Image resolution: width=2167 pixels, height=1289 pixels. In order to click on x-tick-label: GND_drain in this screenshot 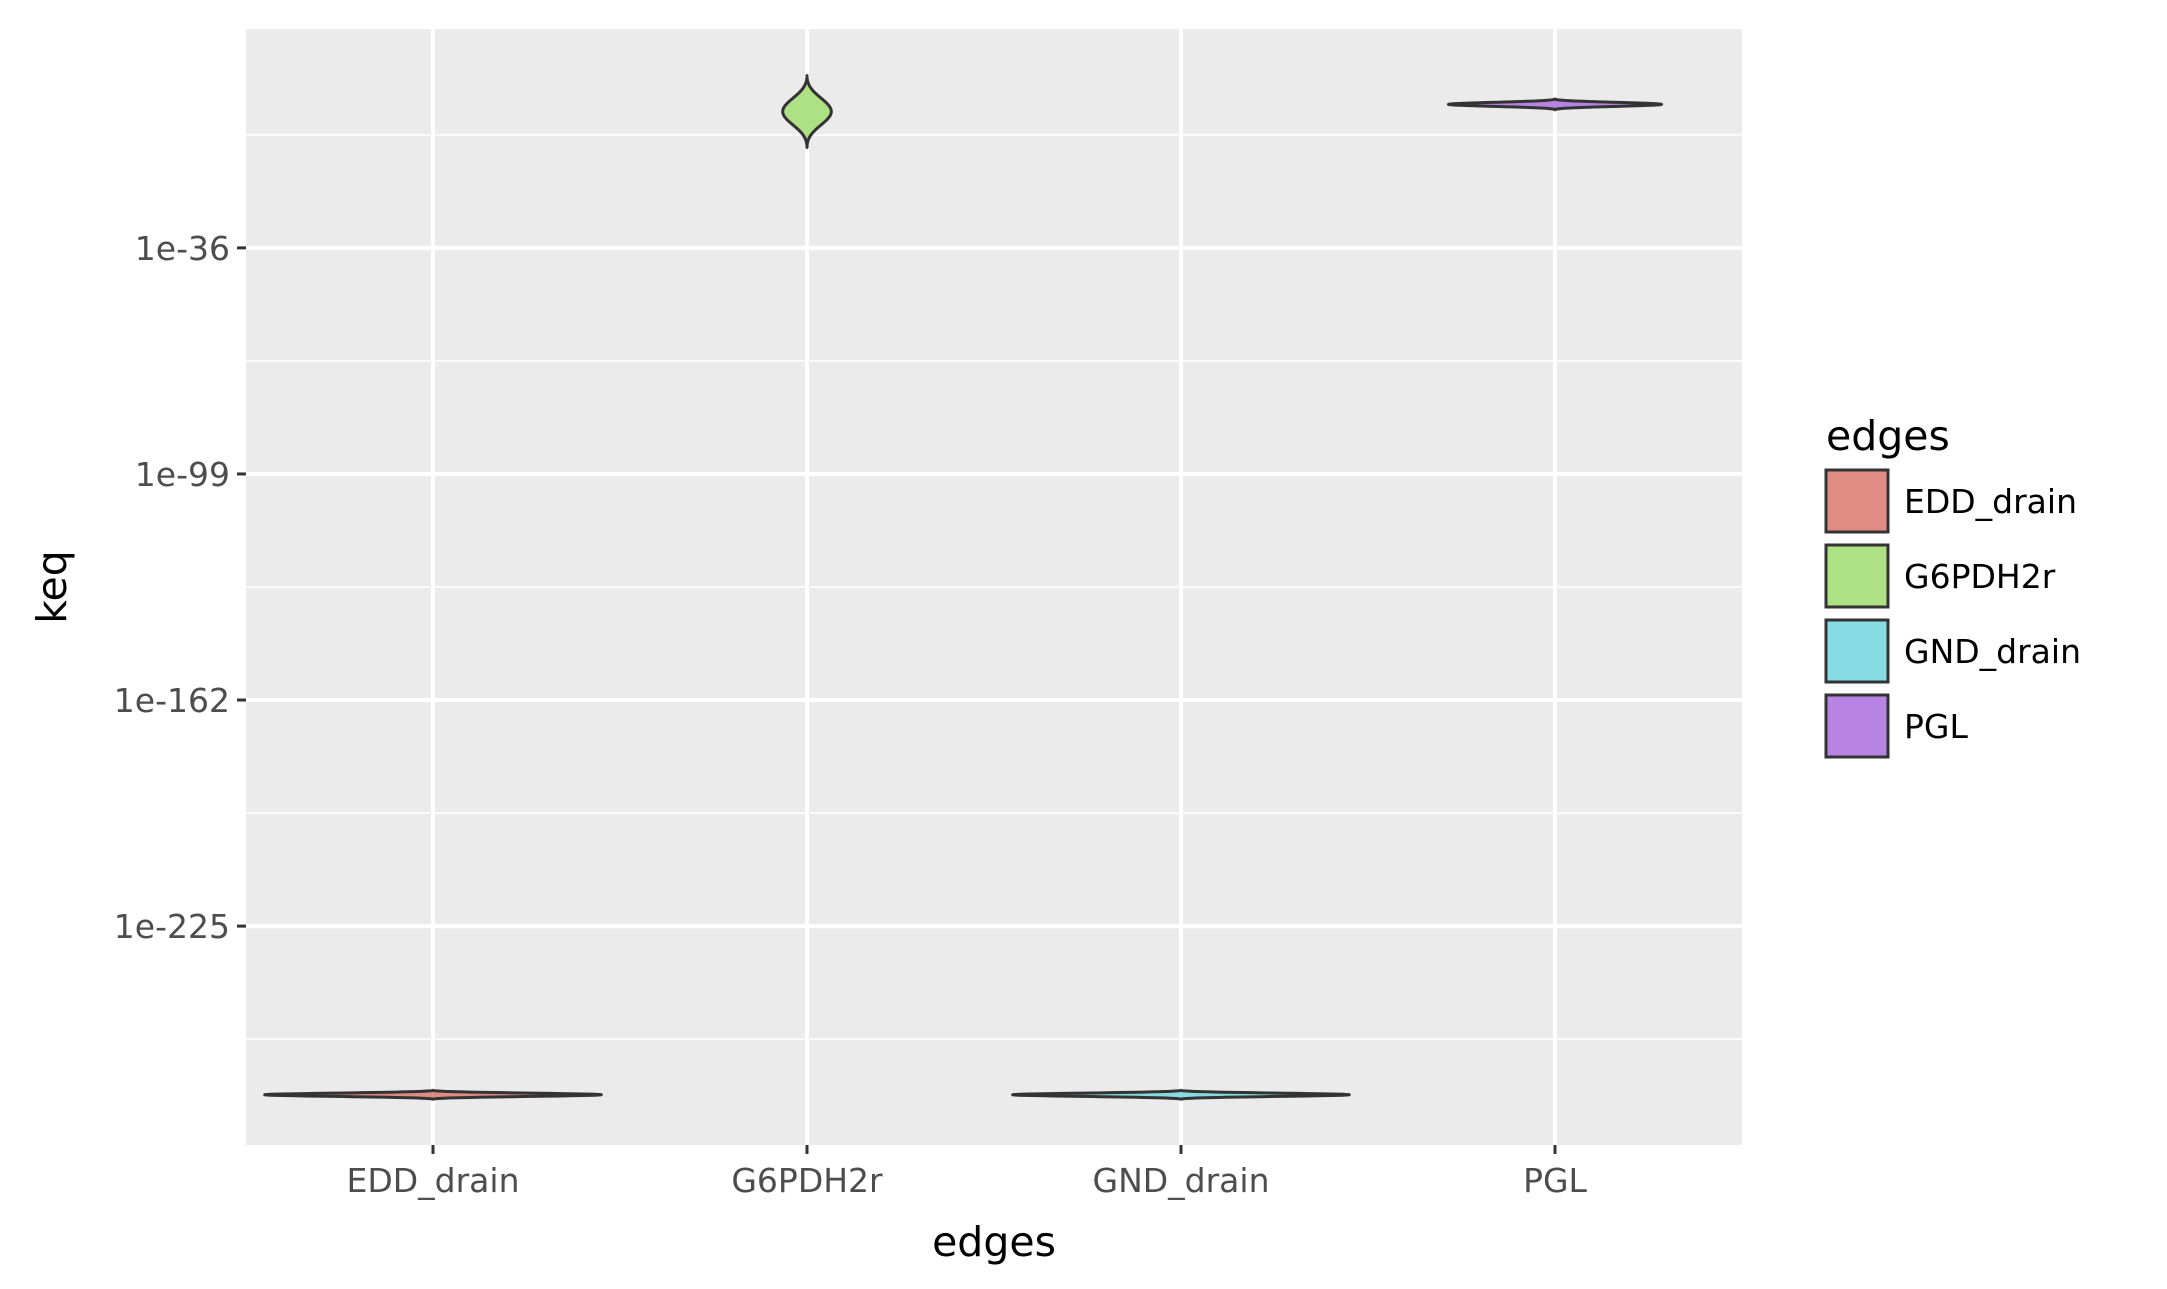, I will do `click(1181, 1180)`.